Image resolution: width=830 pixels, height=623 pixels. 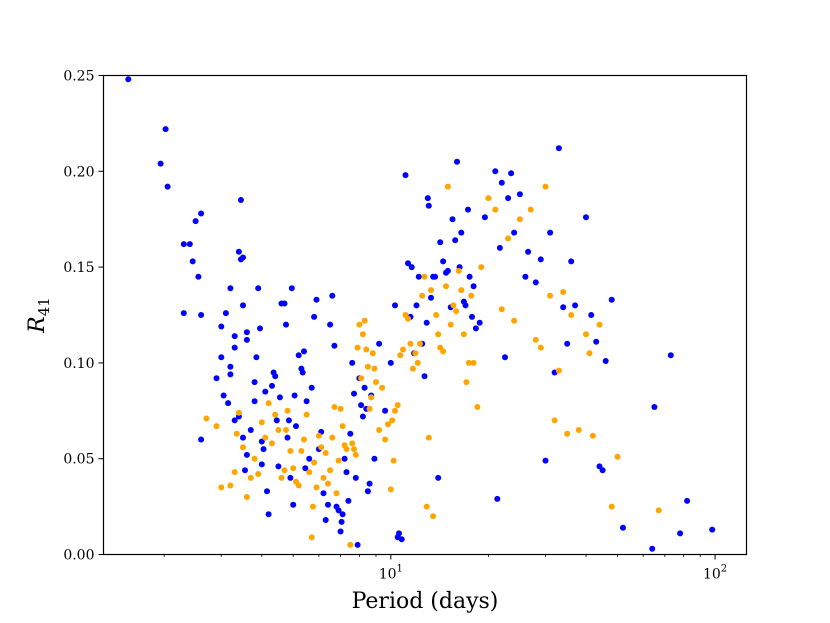 I want to click on x-tick-label: 102, so click(x=715, y=573).